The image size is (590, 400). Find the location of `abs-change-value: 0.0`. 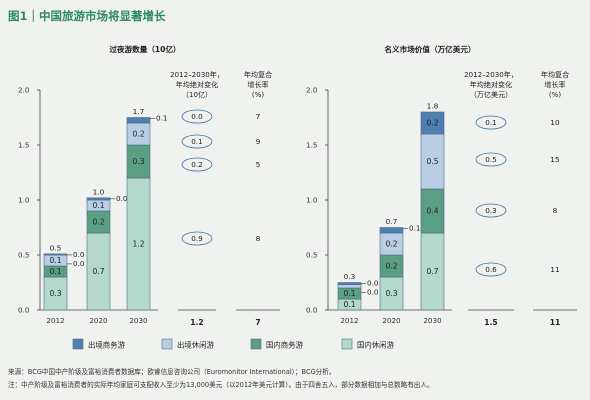

abs-change-value: 0.0 is located at coordinates (197, 116).